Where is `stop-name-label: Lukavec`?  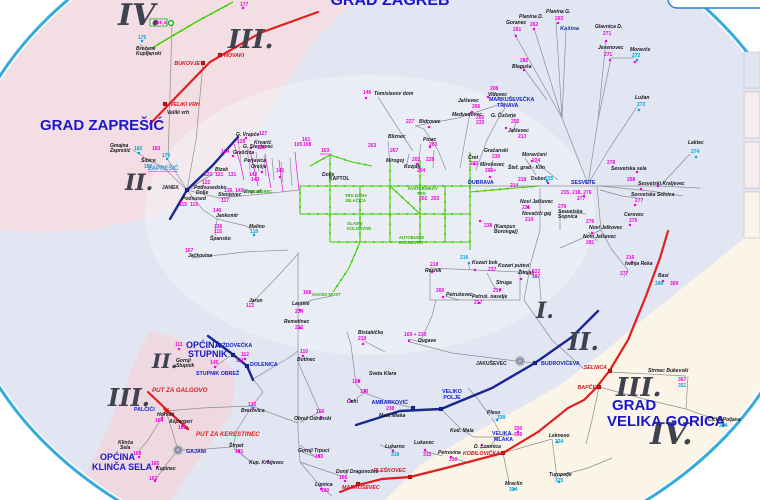
stop-name-label: Lukavec is located at coordinates (424, 443).